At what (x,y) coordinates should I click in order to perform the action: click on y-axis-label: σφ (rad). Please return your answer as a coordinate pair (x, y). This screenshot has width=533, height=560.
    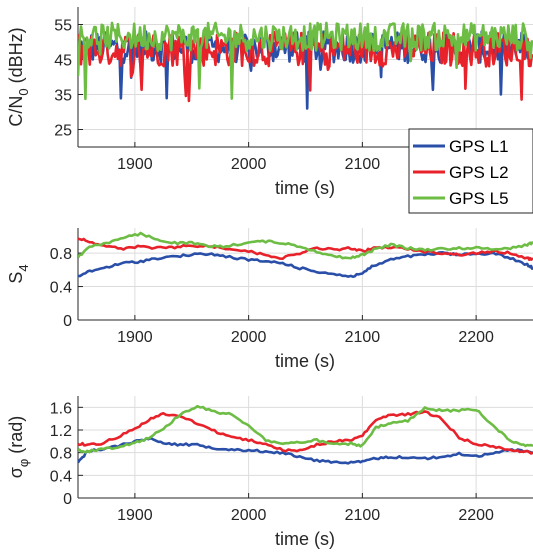
    Looking at the image, I should click on (18, 447).